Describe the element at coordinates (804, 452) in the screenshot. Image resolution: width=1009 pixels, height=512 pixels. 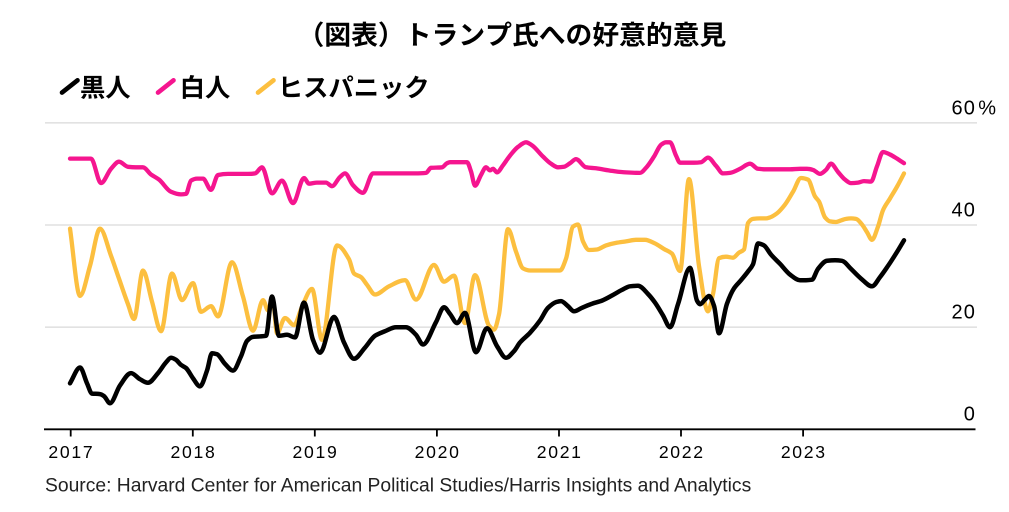
I see `svg-text: 2023` at that location.